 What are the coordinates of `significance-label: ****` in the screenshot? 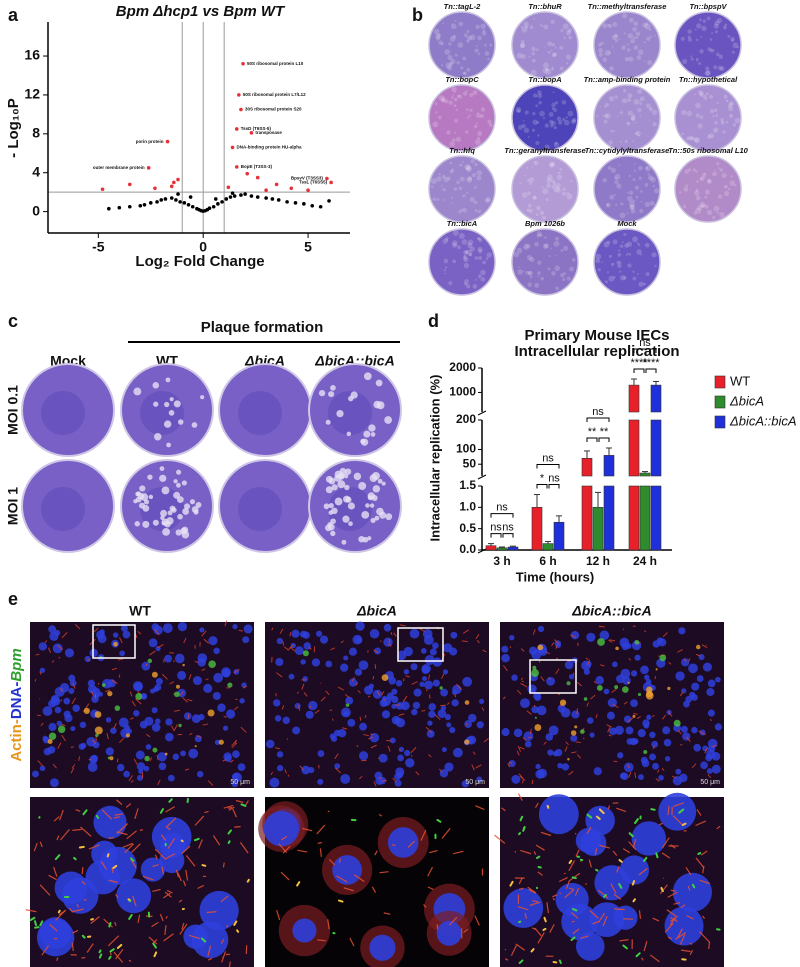 It's located at (639, 363).